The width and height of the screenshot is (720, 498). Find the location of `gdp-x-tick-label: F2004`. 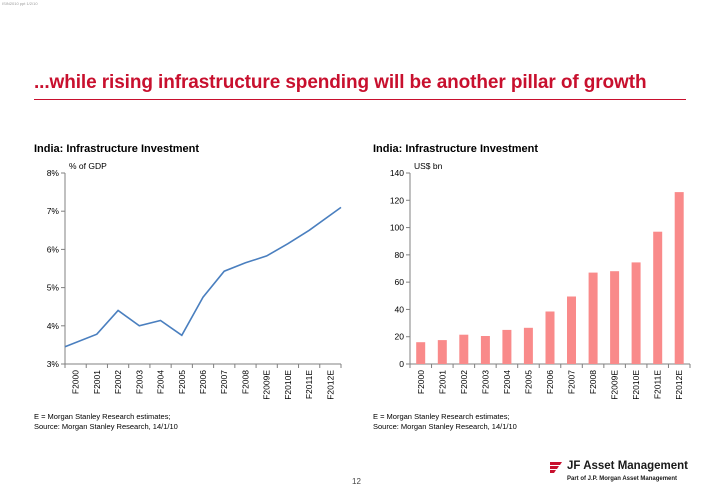

gdp-x-tick-label: F2004 is located at coordinates (161, 382).